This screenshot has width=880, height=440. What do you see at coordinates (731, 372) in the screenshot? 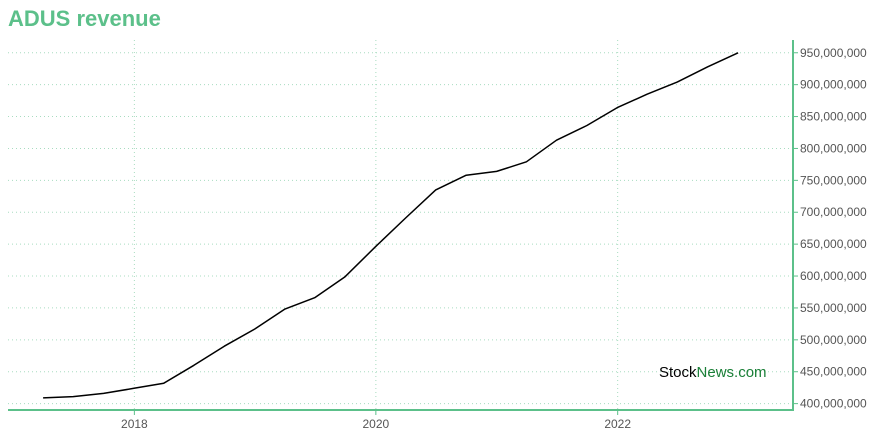
I see `watermark-accent-text: News.com` at bounding box center [731, 372].